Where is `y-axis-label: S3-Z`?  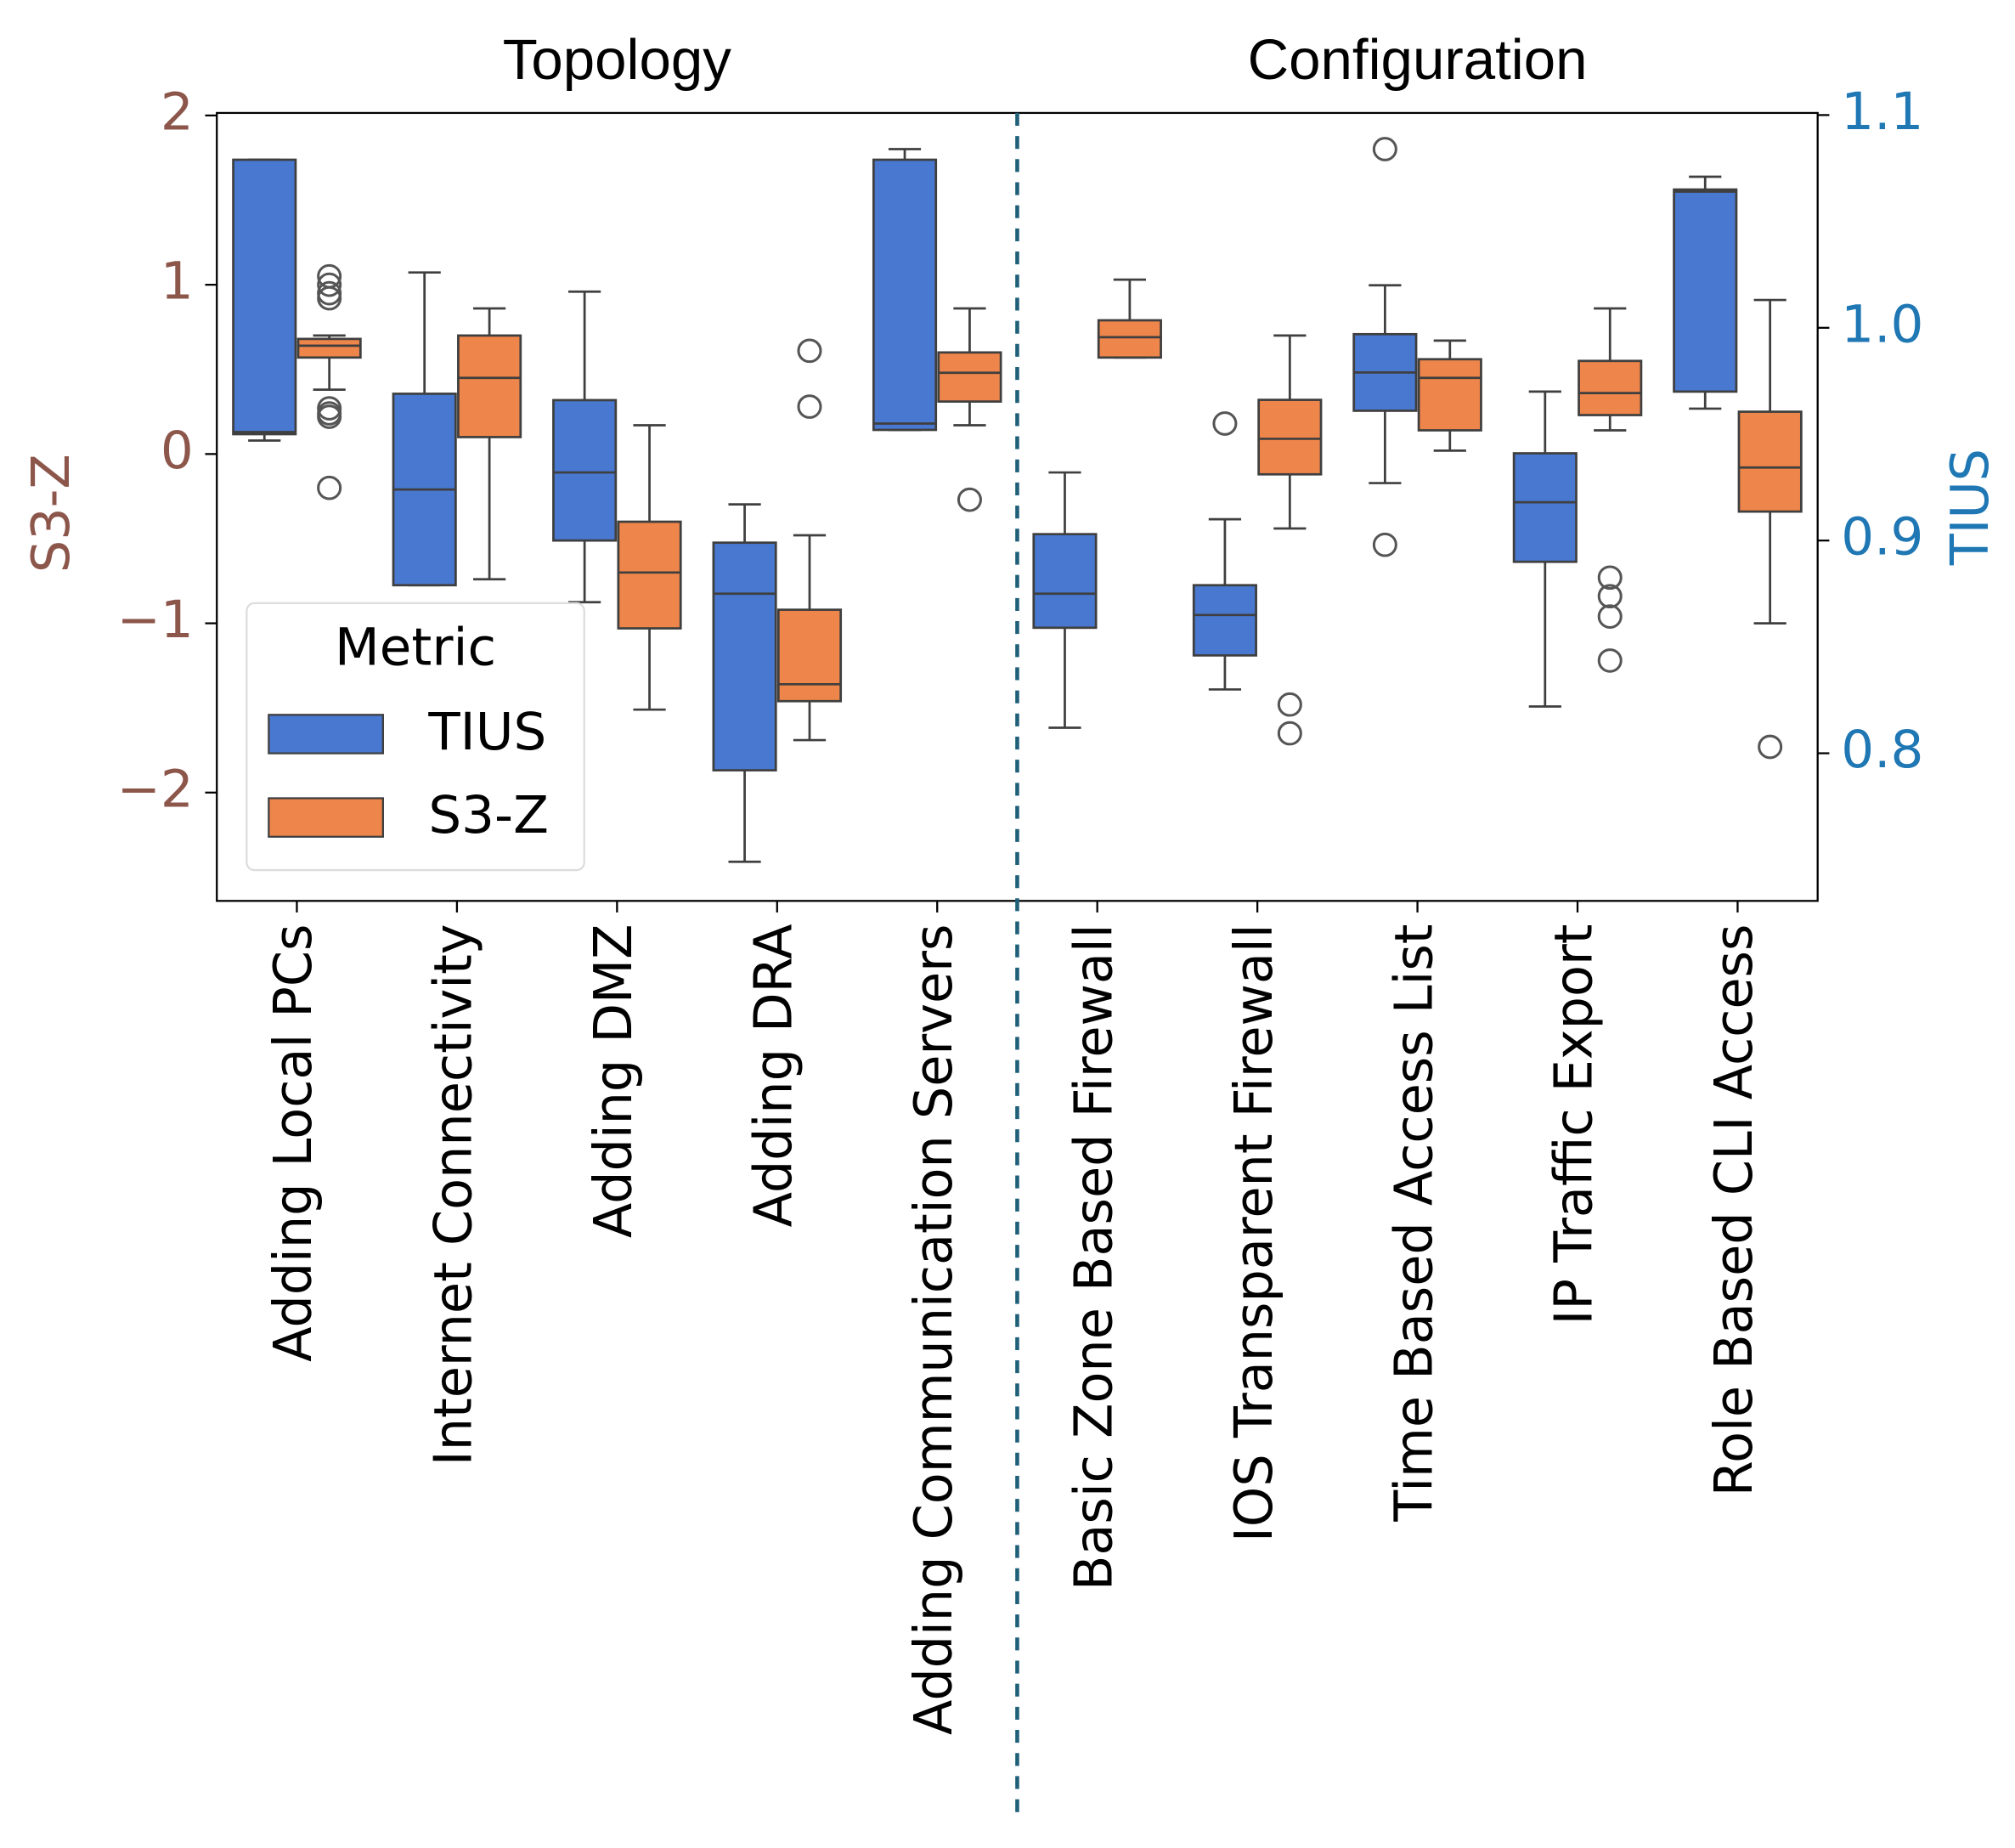 y-axis-label: S3-Z is located at coordinates (52, 513).